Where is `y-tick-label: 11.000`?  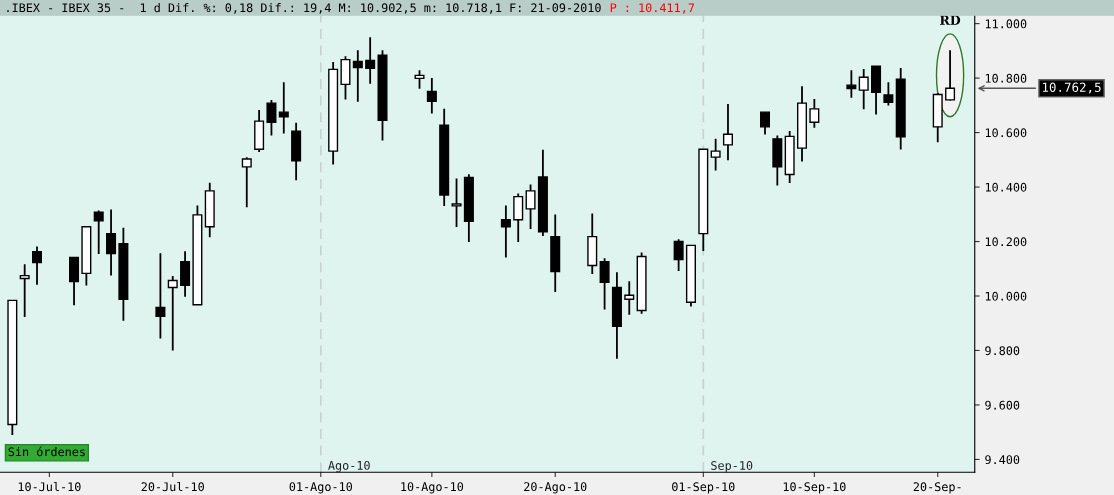 y-tick-label: 11.000 is located at coordinates (1006, 24).